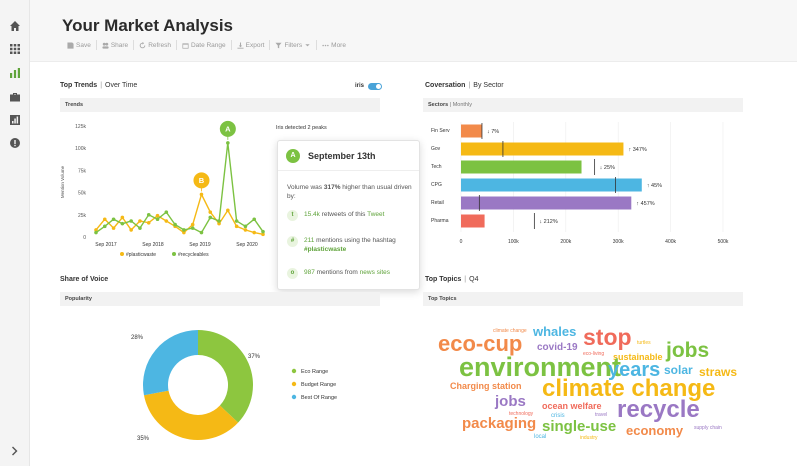  Describe the element at coordinates (294, 45) in the screenshot. I see `filters-button: Filters` at that location.